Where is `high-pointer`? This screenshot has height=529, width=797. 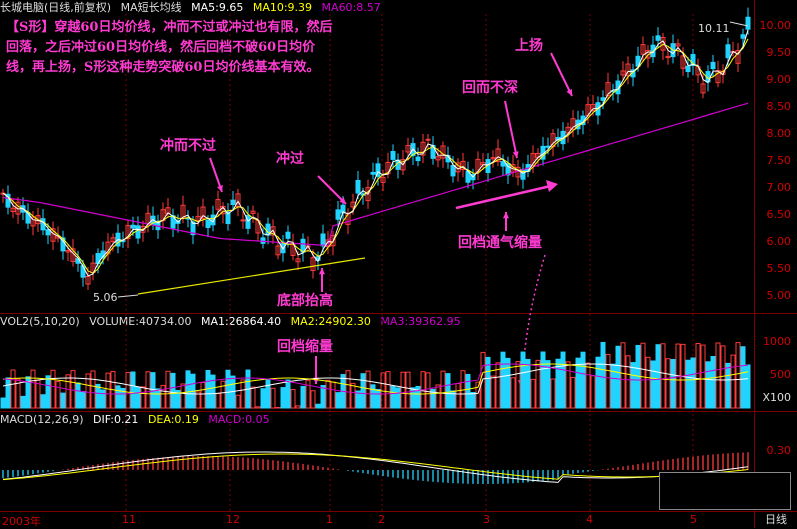
high-pointer is located at coordinates (739, 24).